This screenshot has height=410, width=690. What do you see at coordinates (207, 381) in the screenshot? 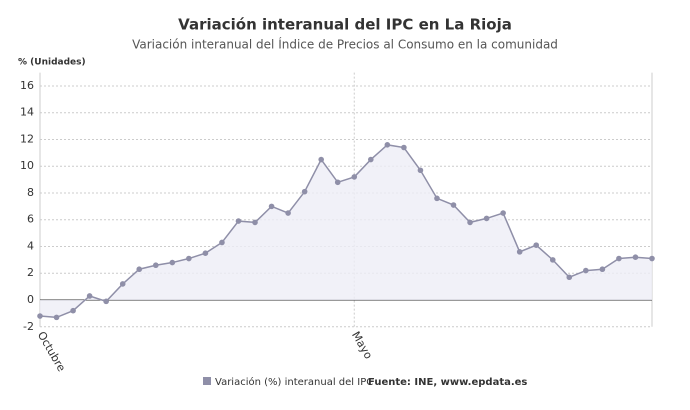
I see `legend-swatch` at bounding box center [207, 381].